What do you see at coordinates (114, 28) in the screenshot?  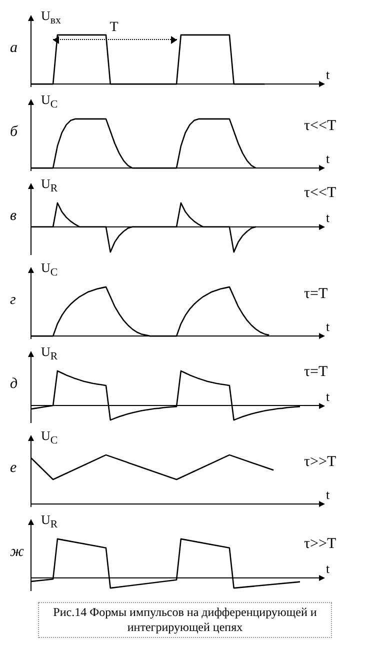 I see `annotation: T` at bounding box center [114, 28].